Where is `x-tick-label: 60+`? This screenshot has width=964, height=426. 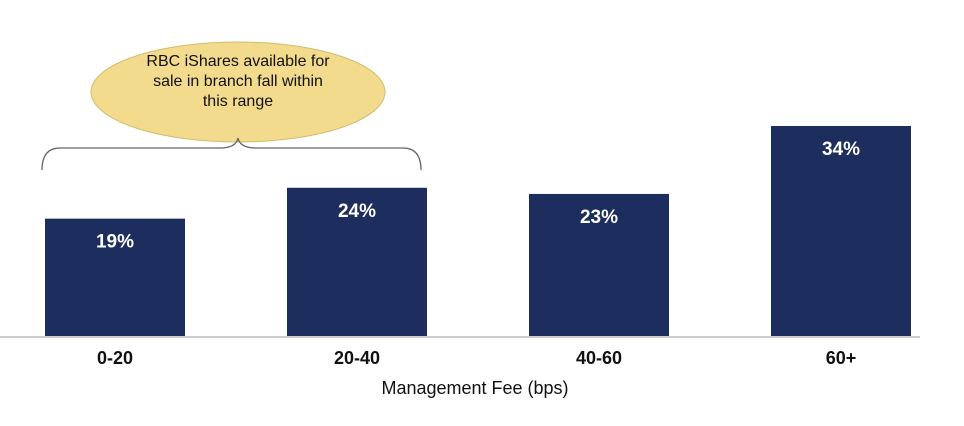 x-tick-label: 60+ is located at coordinates (841, 358).